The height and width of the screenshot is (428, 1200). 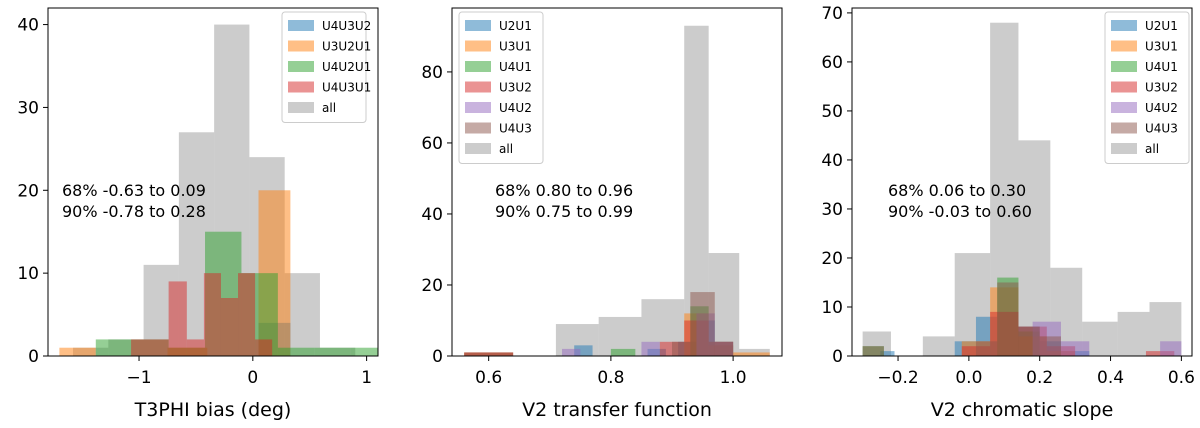 I want to click on y-tick-label: 70, so click(x=832, y=14).